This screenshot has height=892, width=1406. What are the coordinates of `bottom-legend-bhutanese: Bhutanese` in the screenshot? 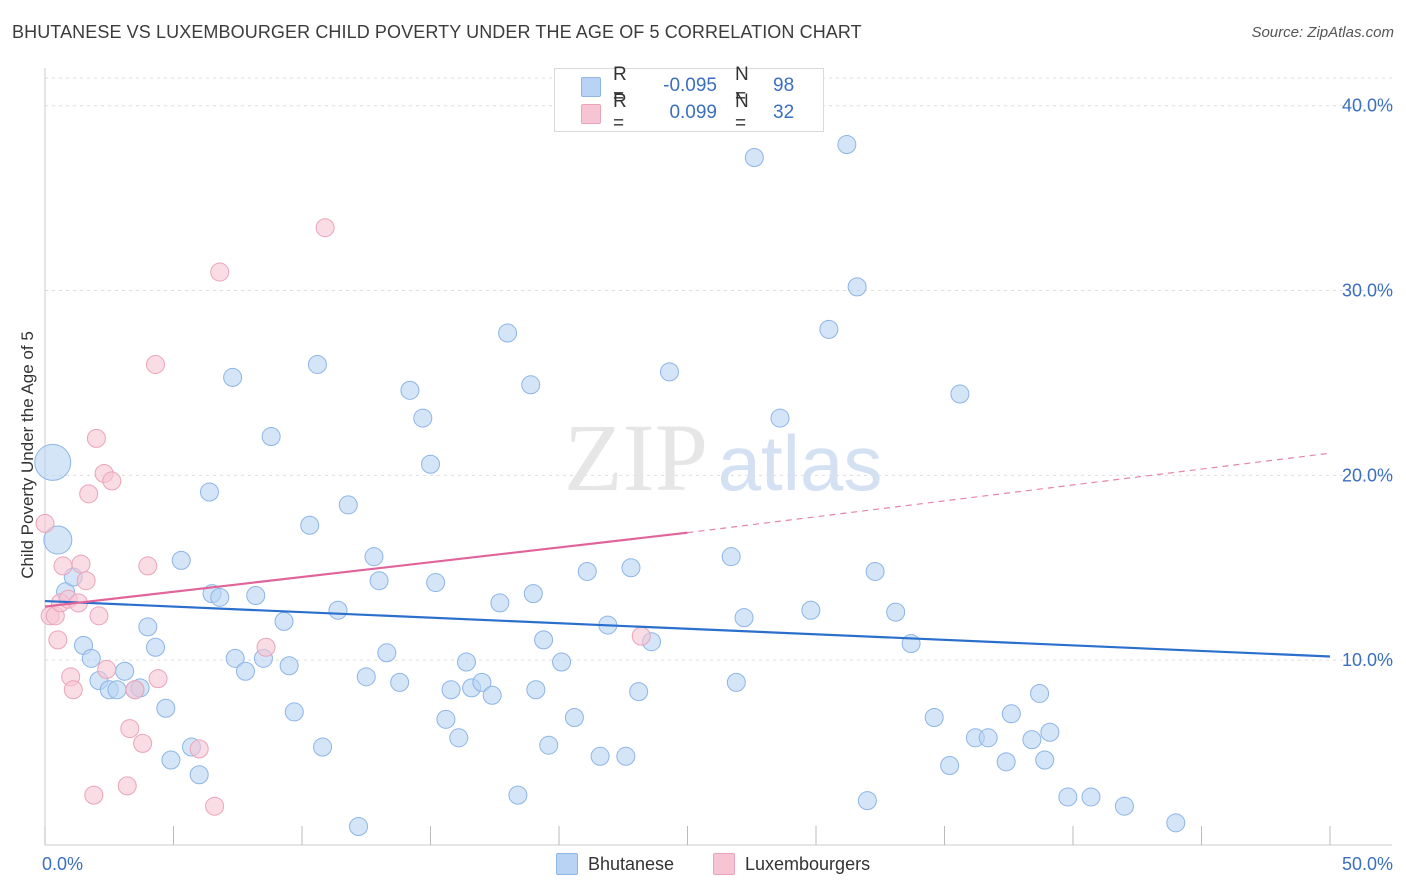 It's located at (615, 864).